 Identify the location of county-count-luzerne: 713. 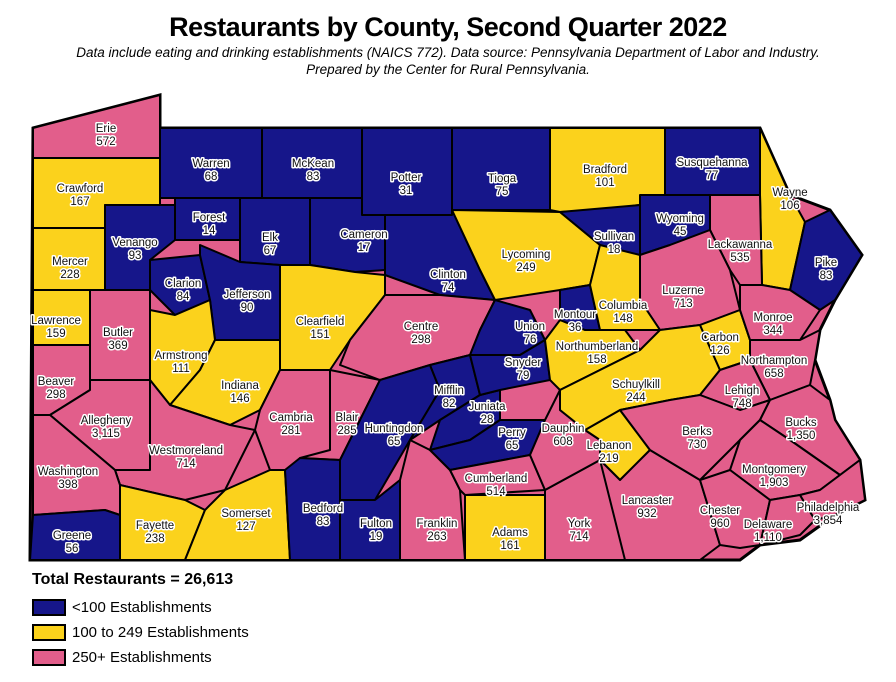
(682, 304).